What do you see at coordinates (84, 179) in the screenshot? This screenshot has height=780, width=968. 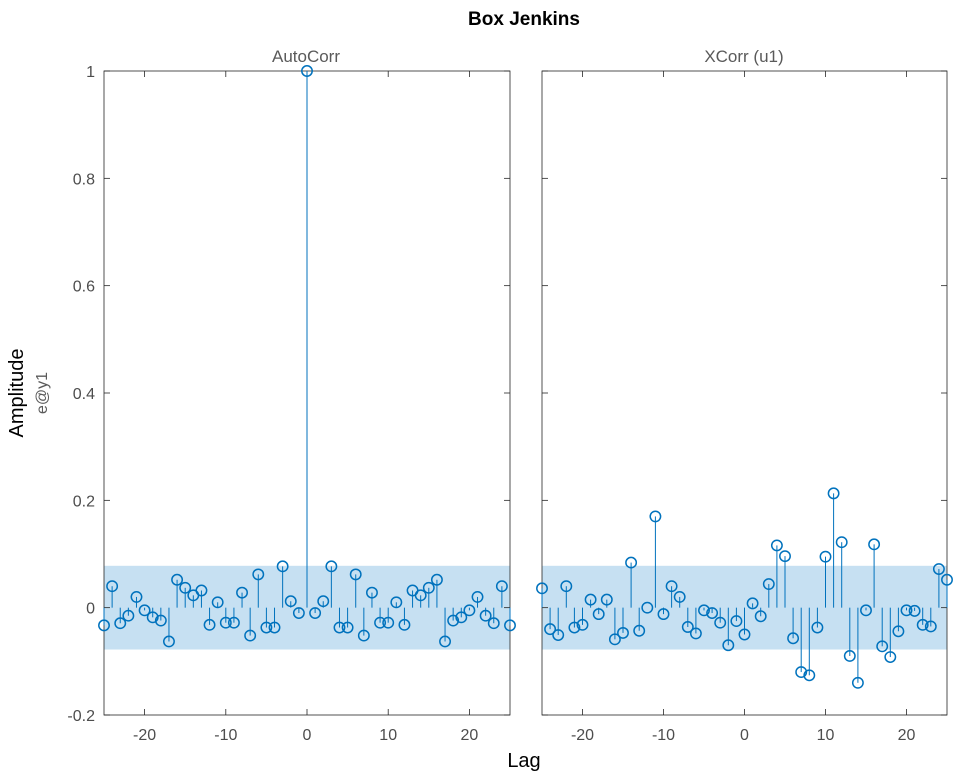 I see `y-tick-label: 0.8` at bounding box center [84, 179].